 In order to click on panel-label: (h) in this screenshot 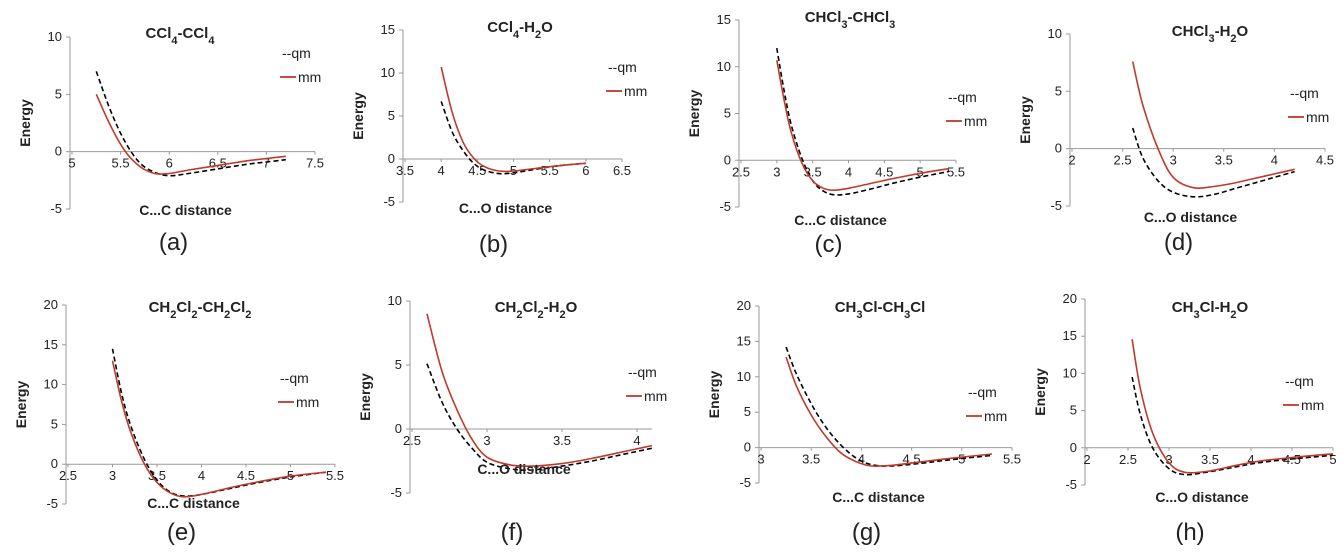, I will do `click(1189, 532)`.